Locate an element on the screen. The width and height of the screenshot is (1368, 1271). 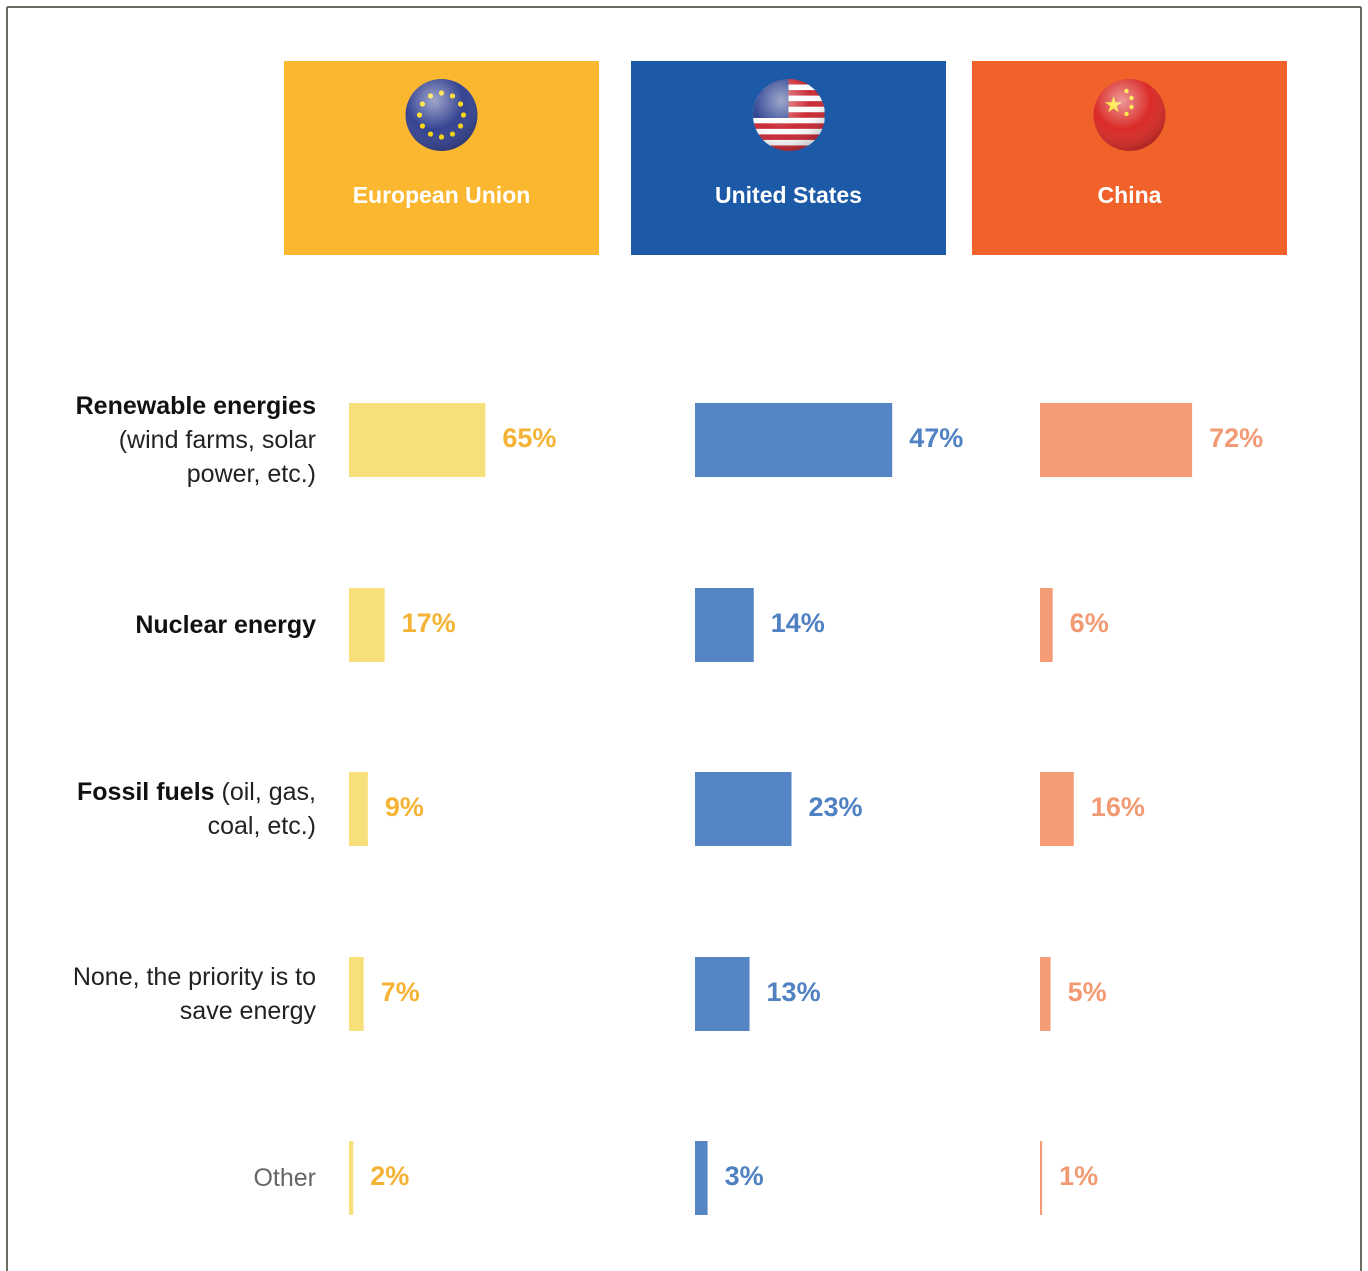
value-label: 3% is located at coordinates (744, 1176).